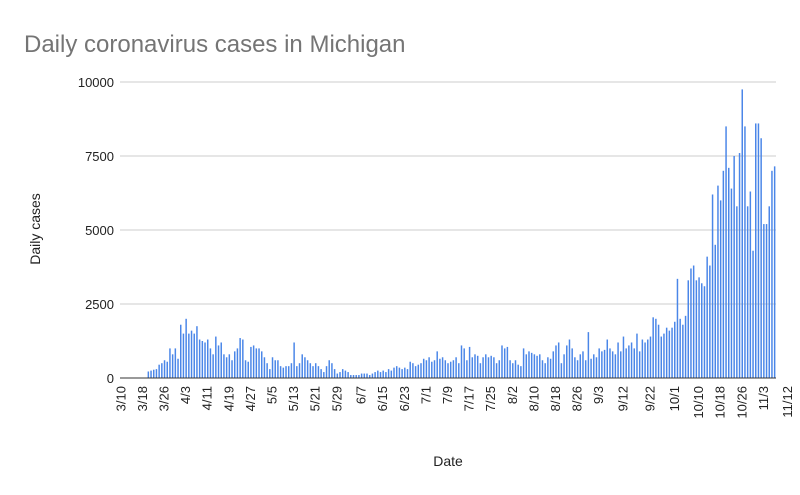 The width and height of the screenshot is (800, 495). I want to click on x-tick-label: 10/10, so click(698, 402).